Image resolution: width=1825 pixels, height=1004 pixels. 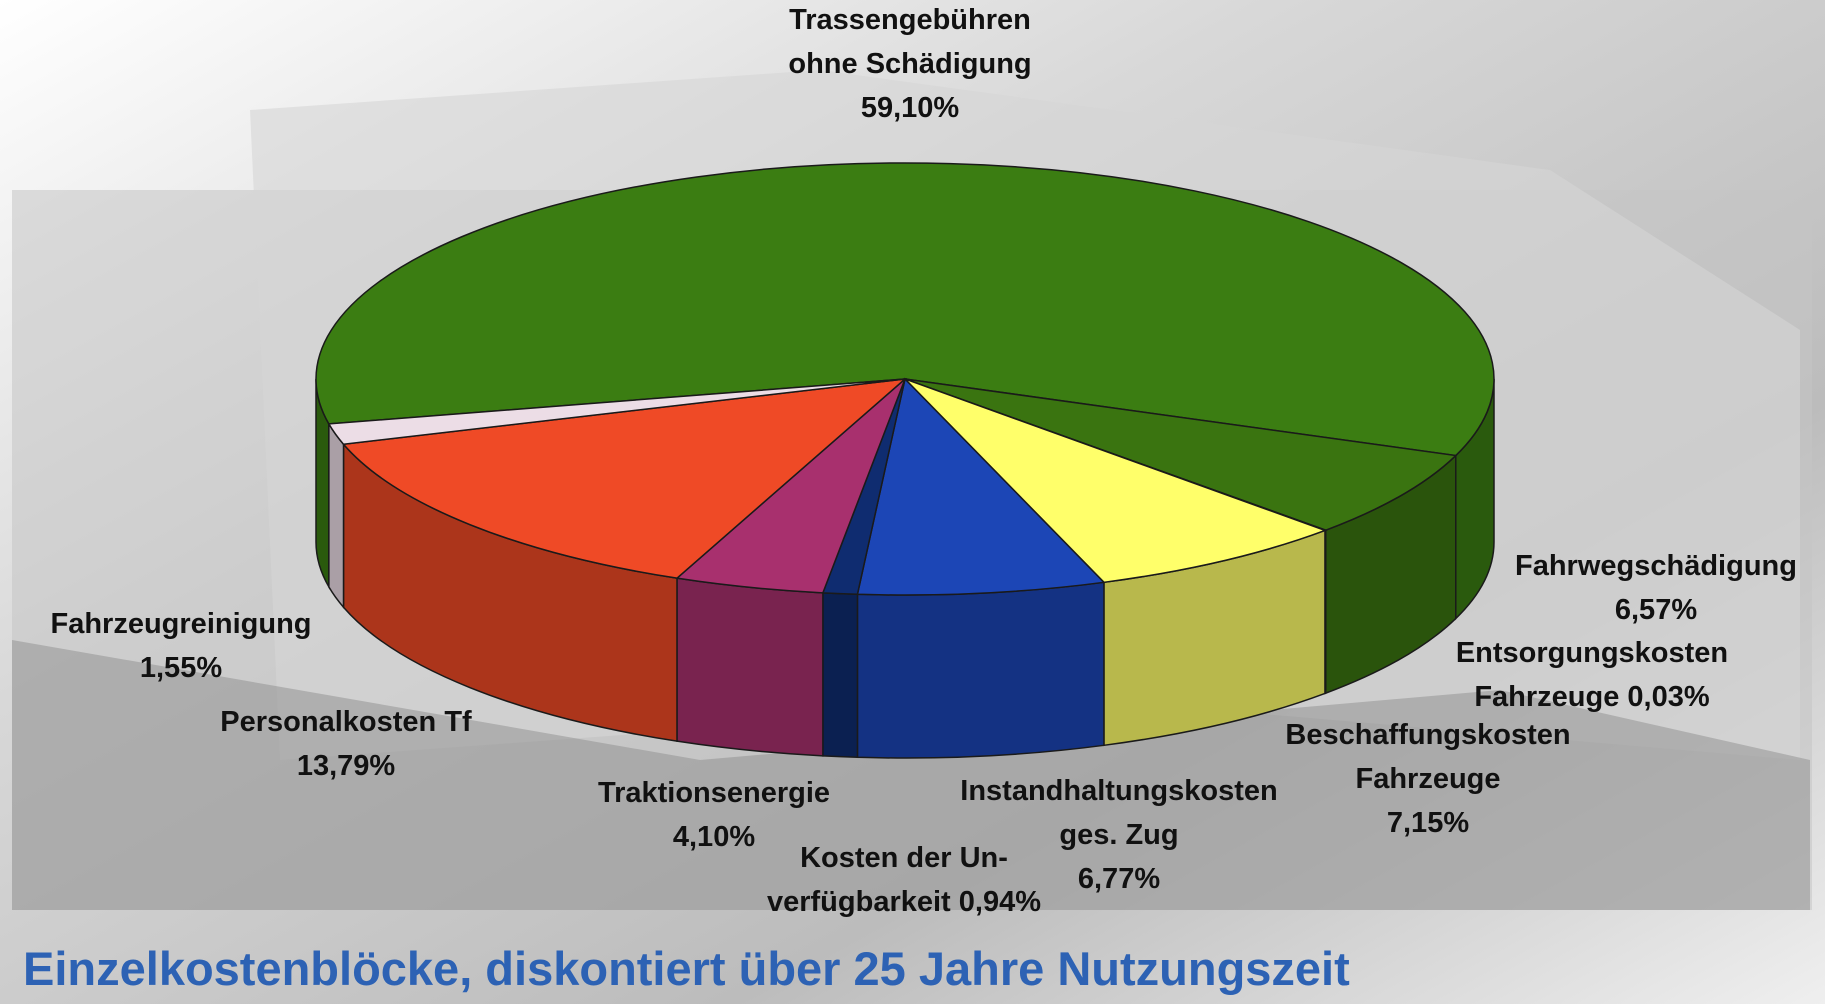 I want to click on slice-label: Personalkosten Tf, so click(x=346, y=722).